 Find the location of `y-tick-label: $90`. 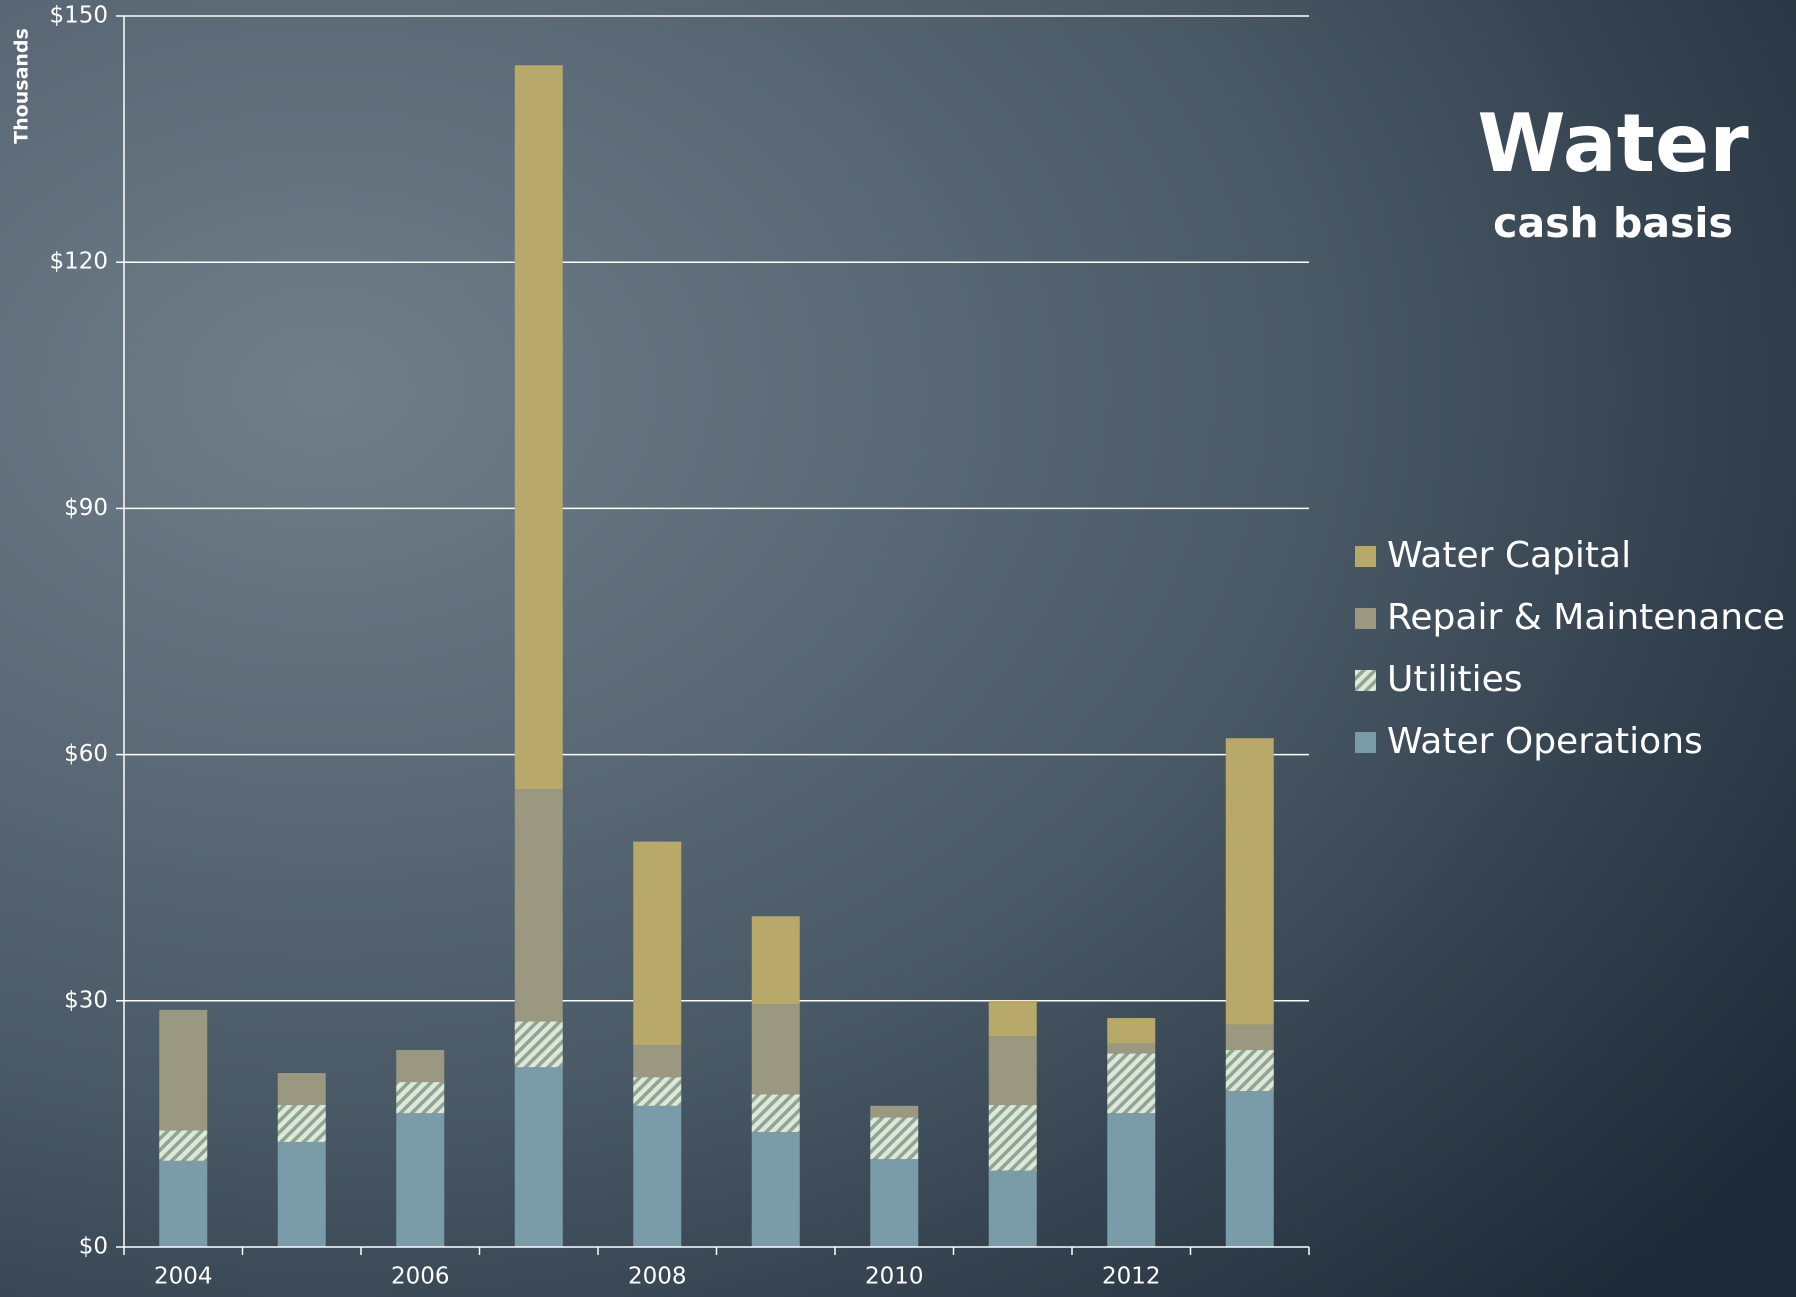

y-tick-label: $90 is located at coordinates (86, 508).